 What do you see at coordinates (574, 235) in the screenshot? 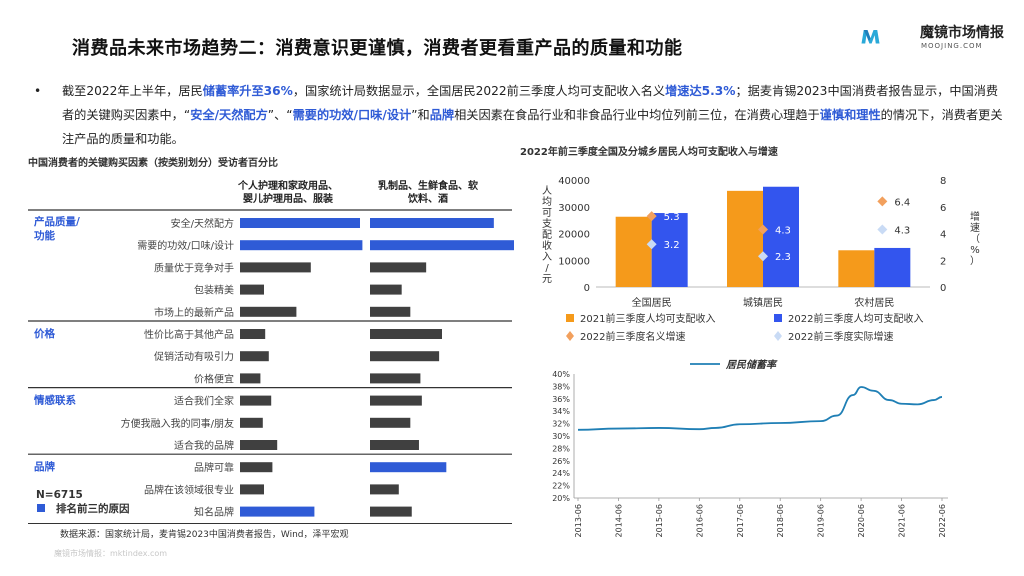
I see `y-tick-label: 20000` at bounding box center [574, 235].